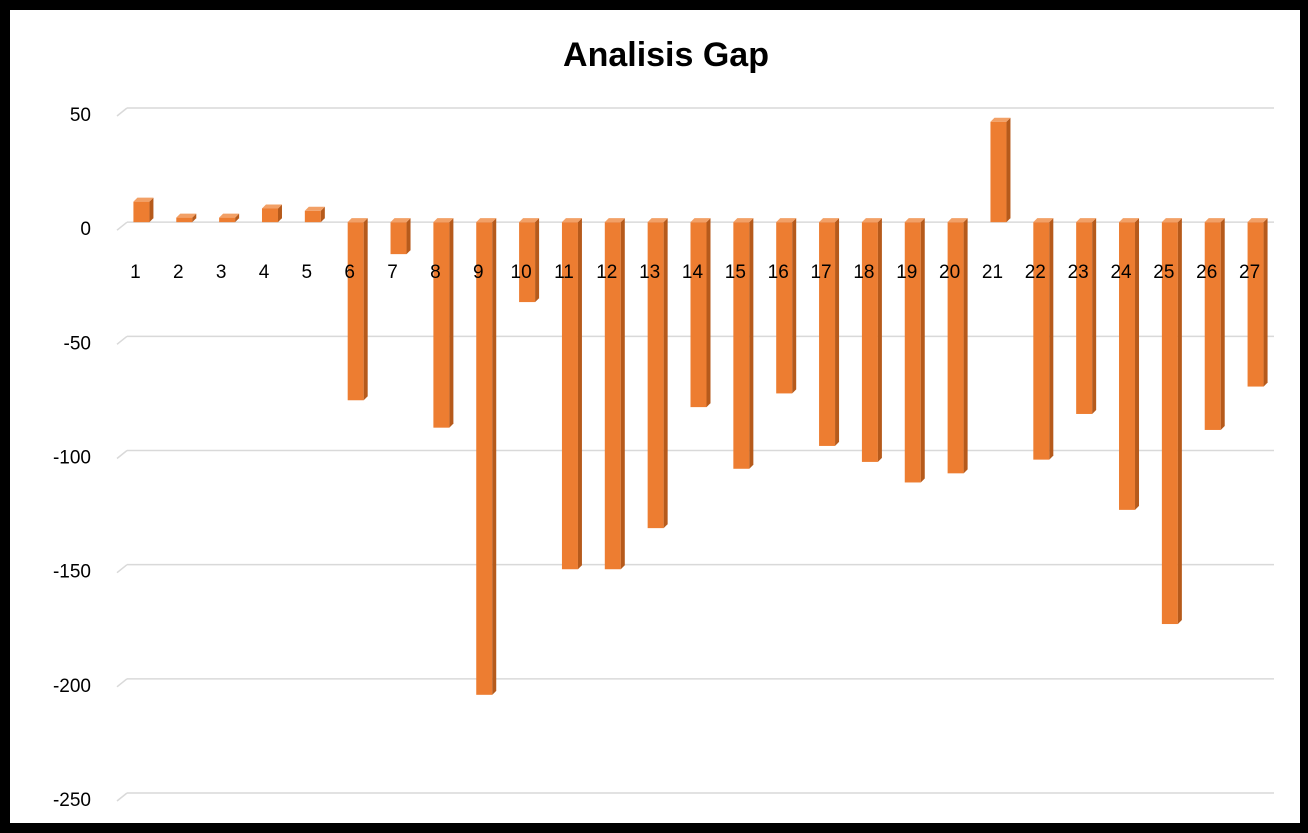 The height and width of the screenshot is (833, 1308). What do you see at coordinates (649, 272) in the screenshot?
I see `x-tick-label: 13` at bounding box center [649, 272].